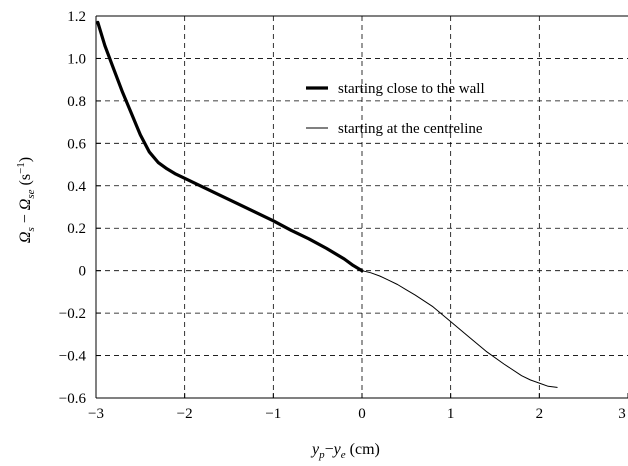  I want to click on y-tick-label: 0.2, so click(76, 229).